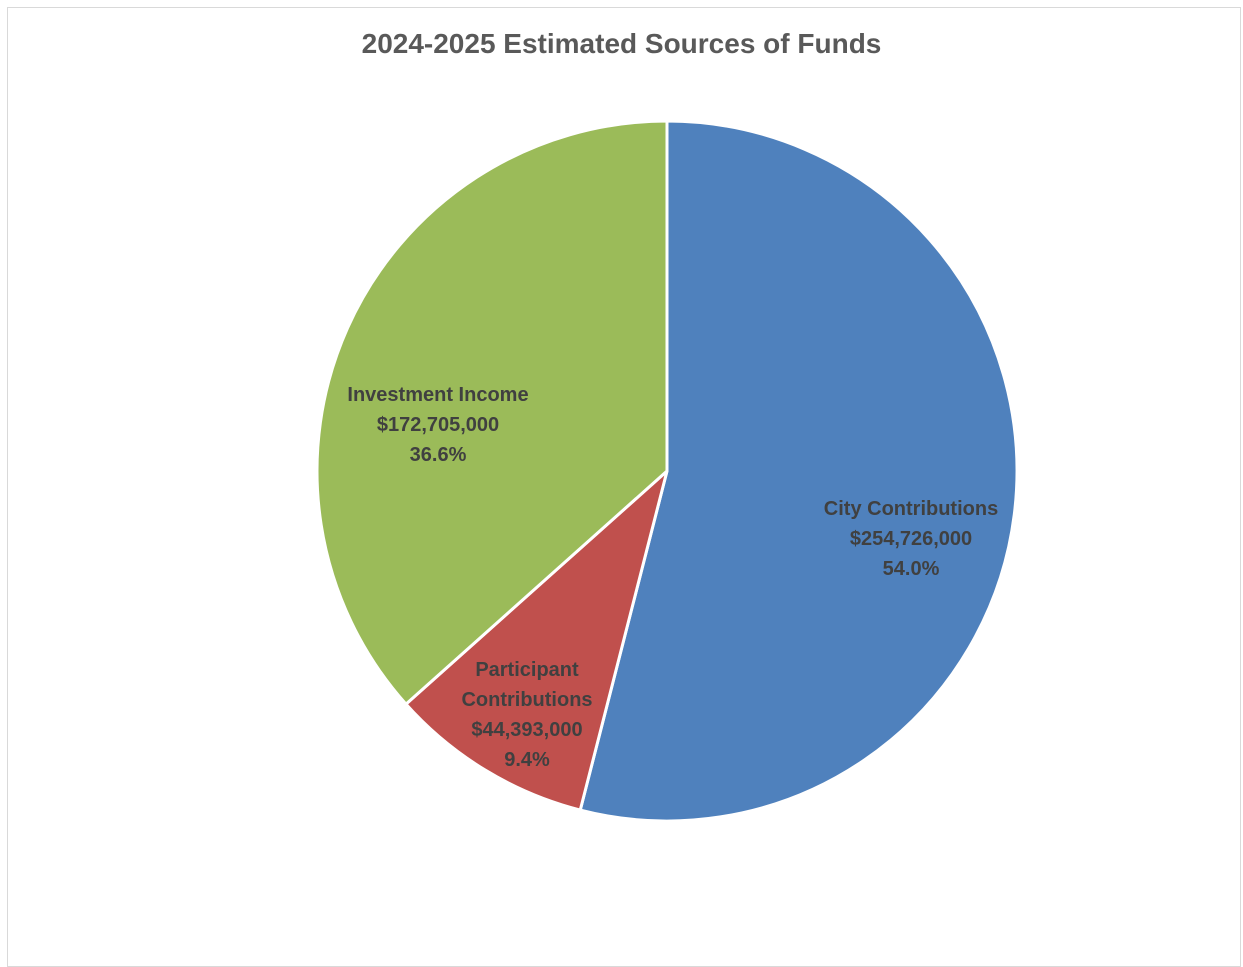  I want to click on chart-title: 2024-2025 Estimated Sources of Funds, so click(621, 43).